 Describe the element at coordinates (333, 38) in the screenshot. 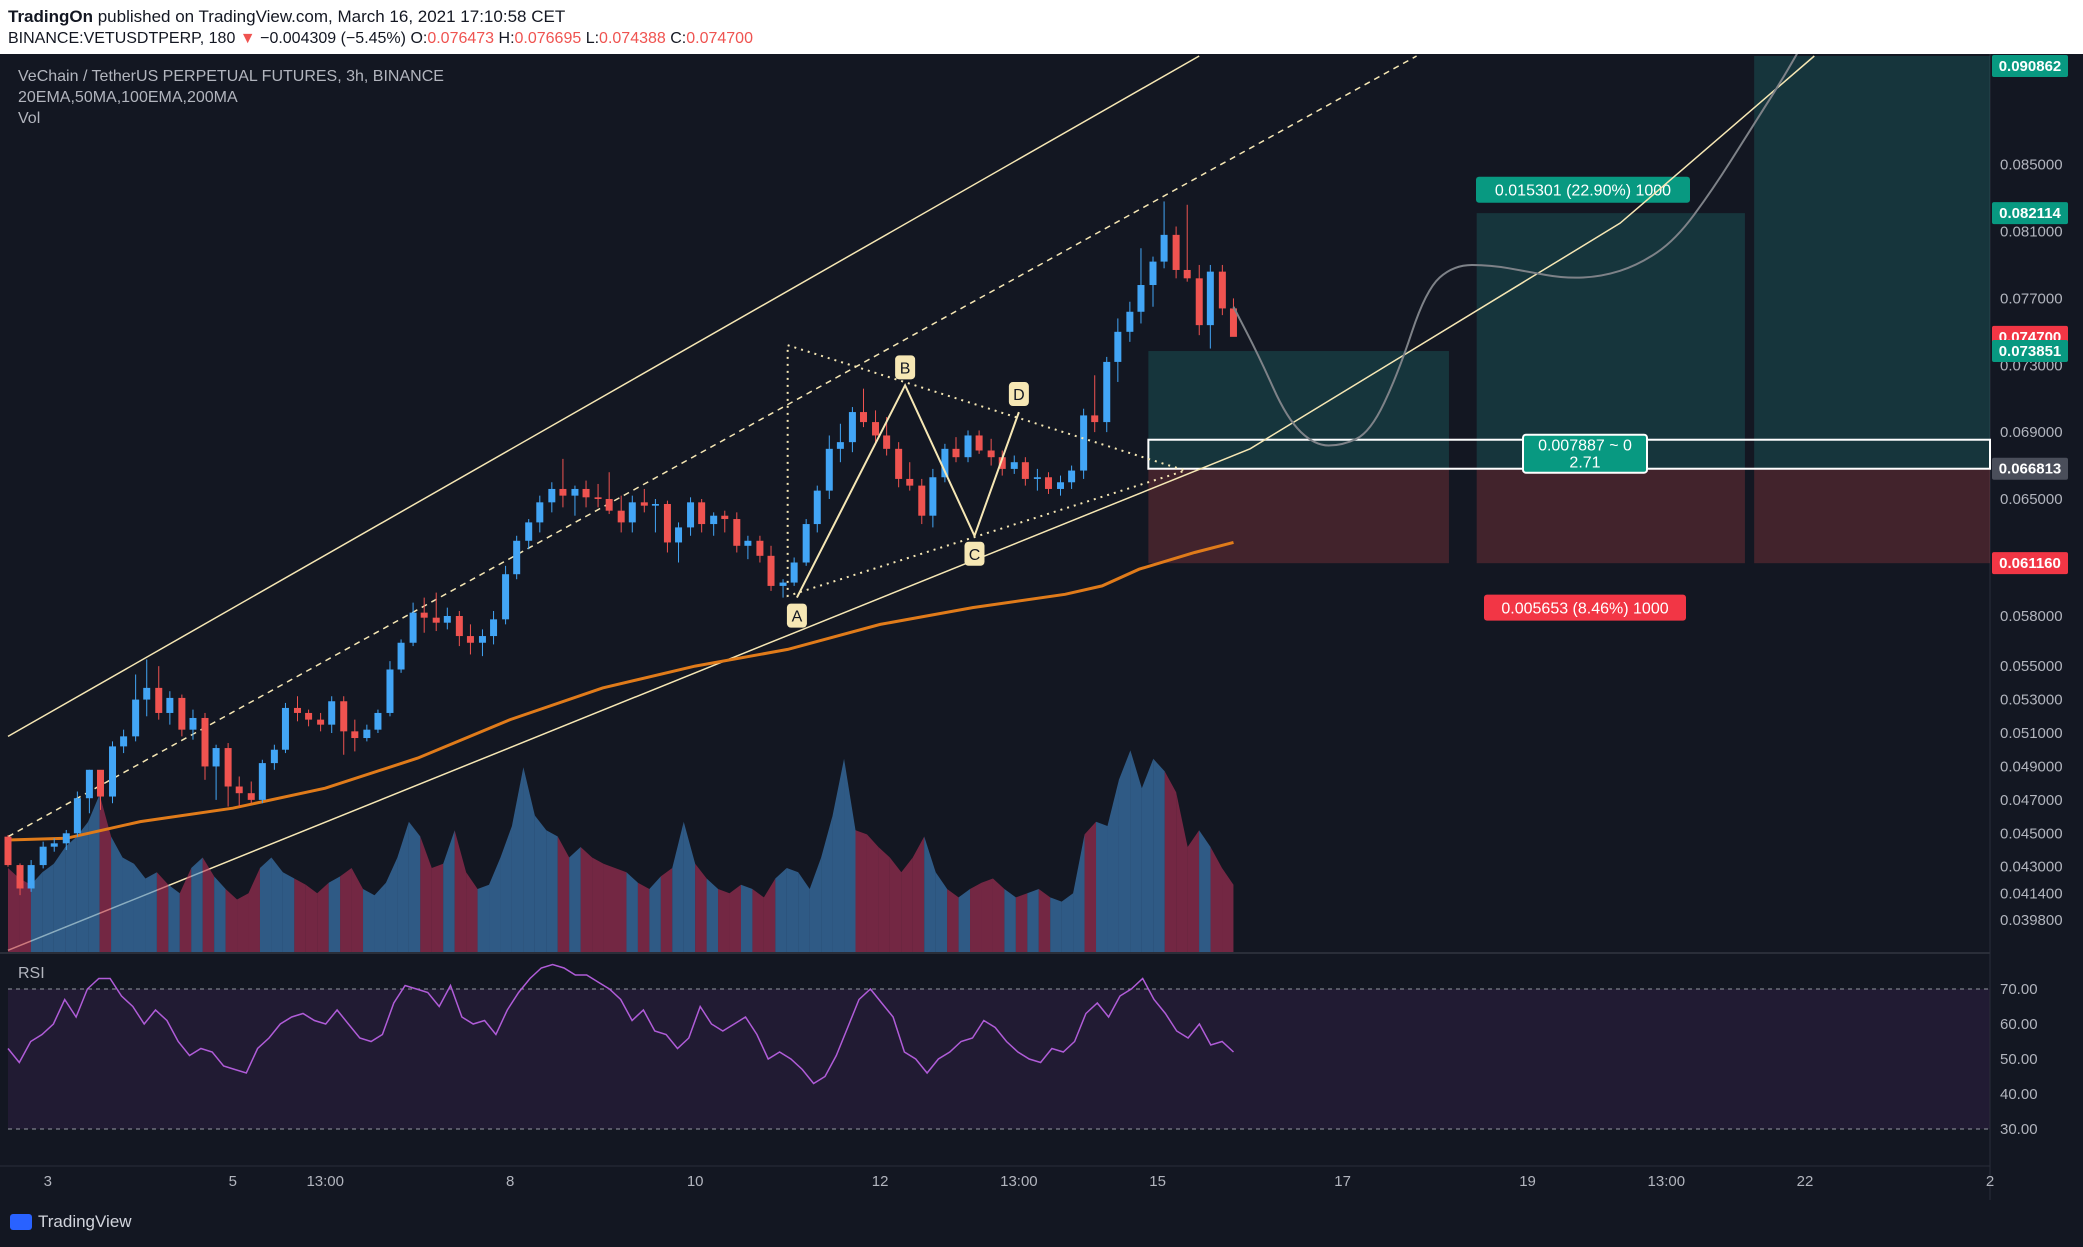

I see `change: −0.004309 (−5.45%)` at that location.